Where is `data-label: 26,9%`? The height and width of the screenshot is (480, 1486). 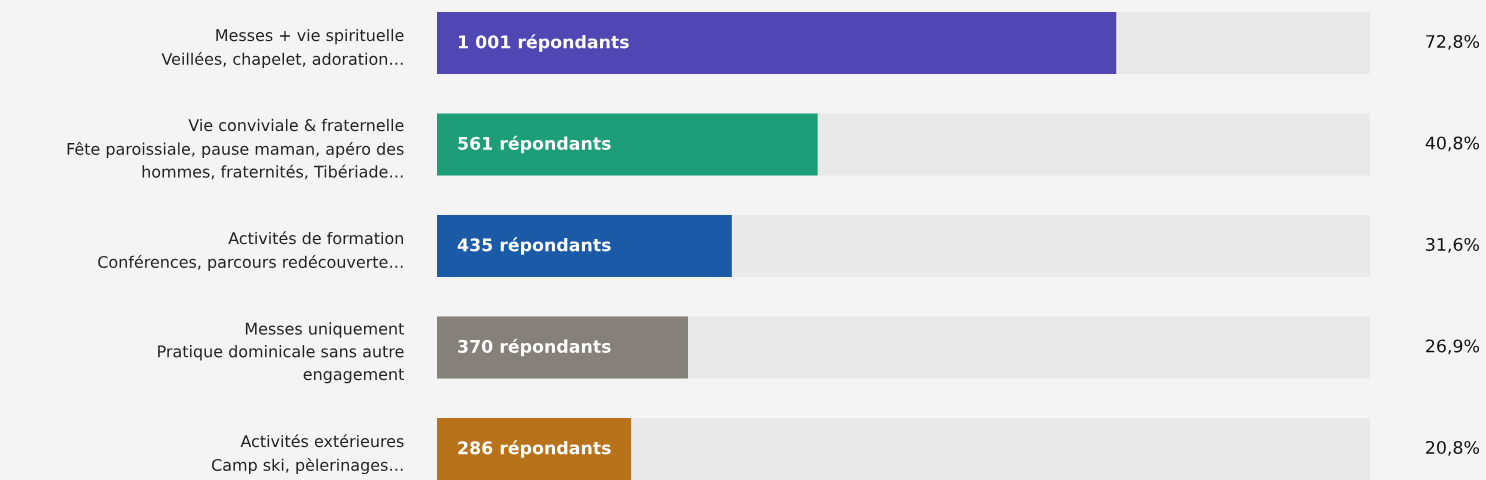 data-label: 26,9% is located at coordinates (1453, 347).